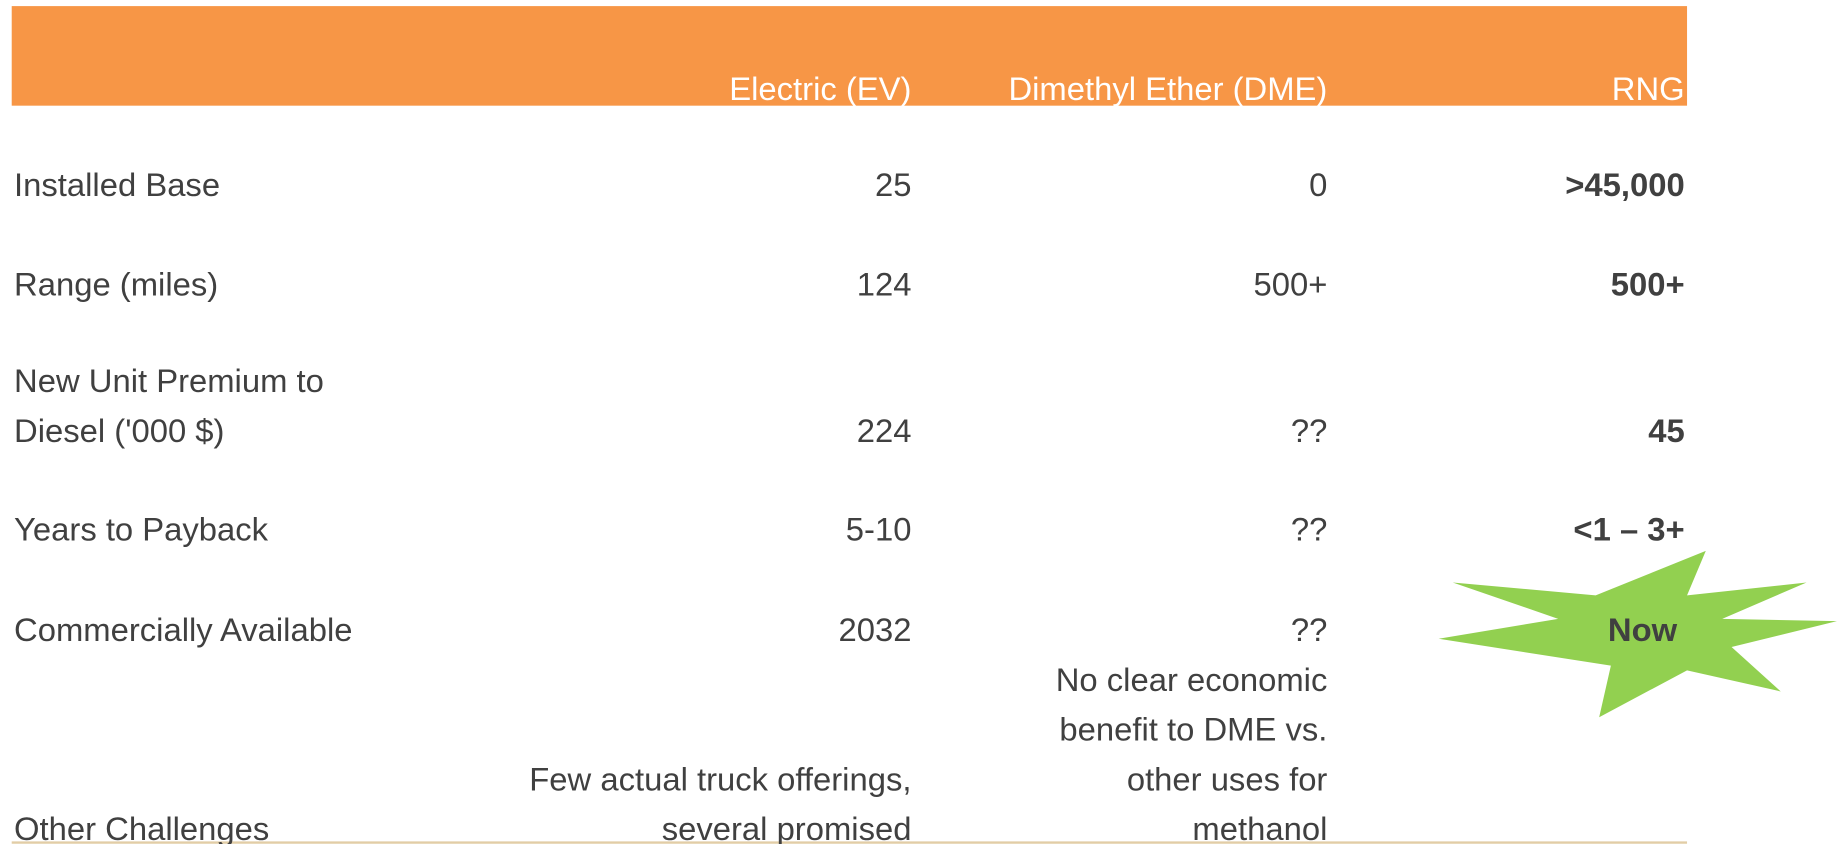  Describe the element at coordinates (1666, 430) in the screenshot. I see `cell: 45` at that location.